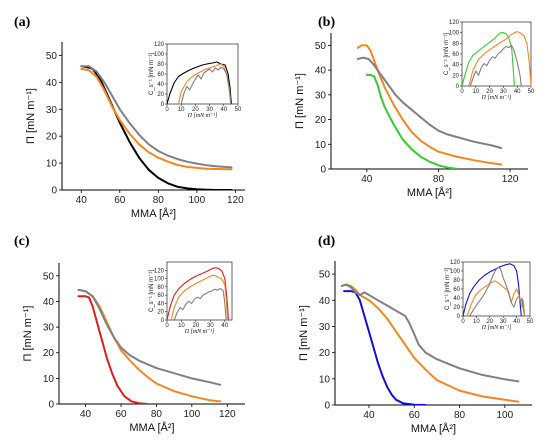  I want to click on panel-2-inset-x-axis-label: Π [mN m⁻¹], so click(496, 98).